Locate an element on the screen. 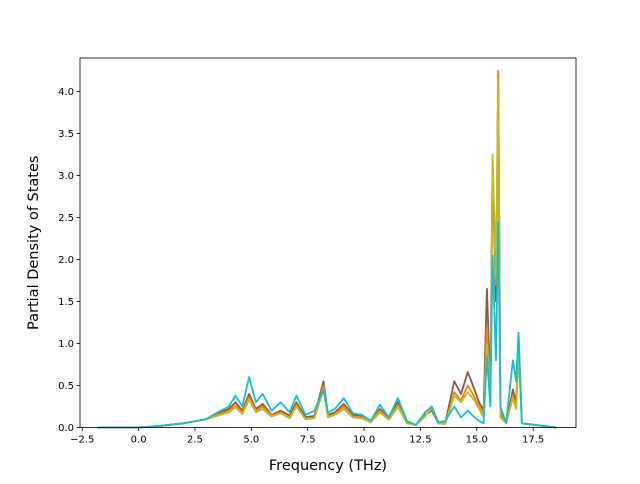  y-axis: 0.0 0.5 1.0 1.5 2.0 2.5 3.0 3.5 4.0 is located at coordinates (69, 260).